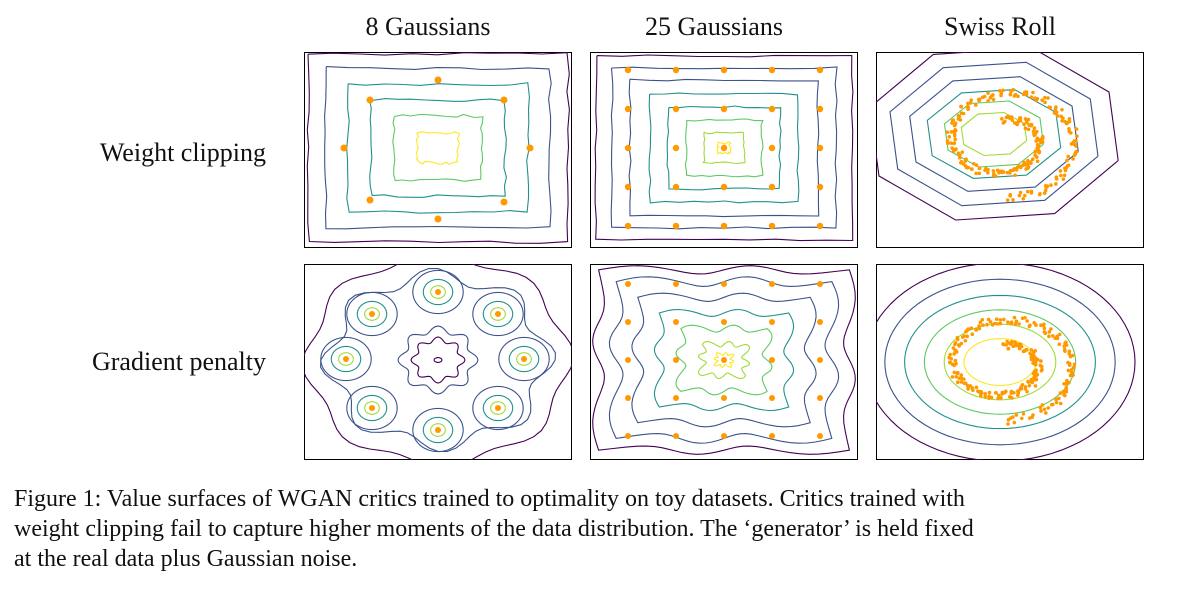 Image resolution: width=1200 pixels, height=595 pixels. What do you see at coordinates (1010, 362) in the screenshot?
I see `panel-gp-swissroll` at bounding box center [1010, 362].